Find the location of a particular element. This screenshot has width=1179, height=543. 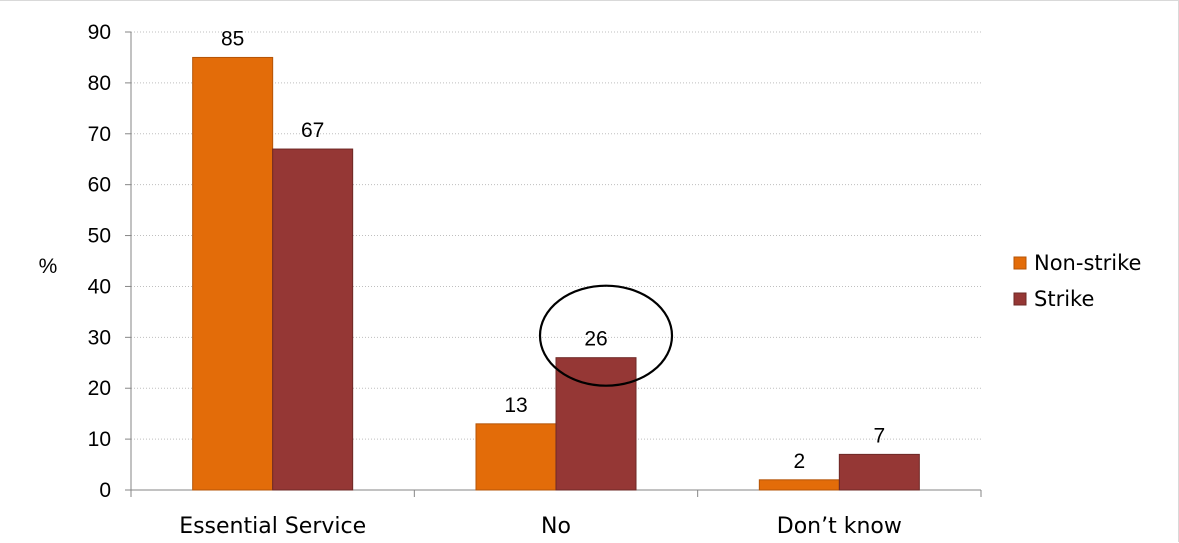

legend-label: Non-strike is located at coordinates (1087, 263).